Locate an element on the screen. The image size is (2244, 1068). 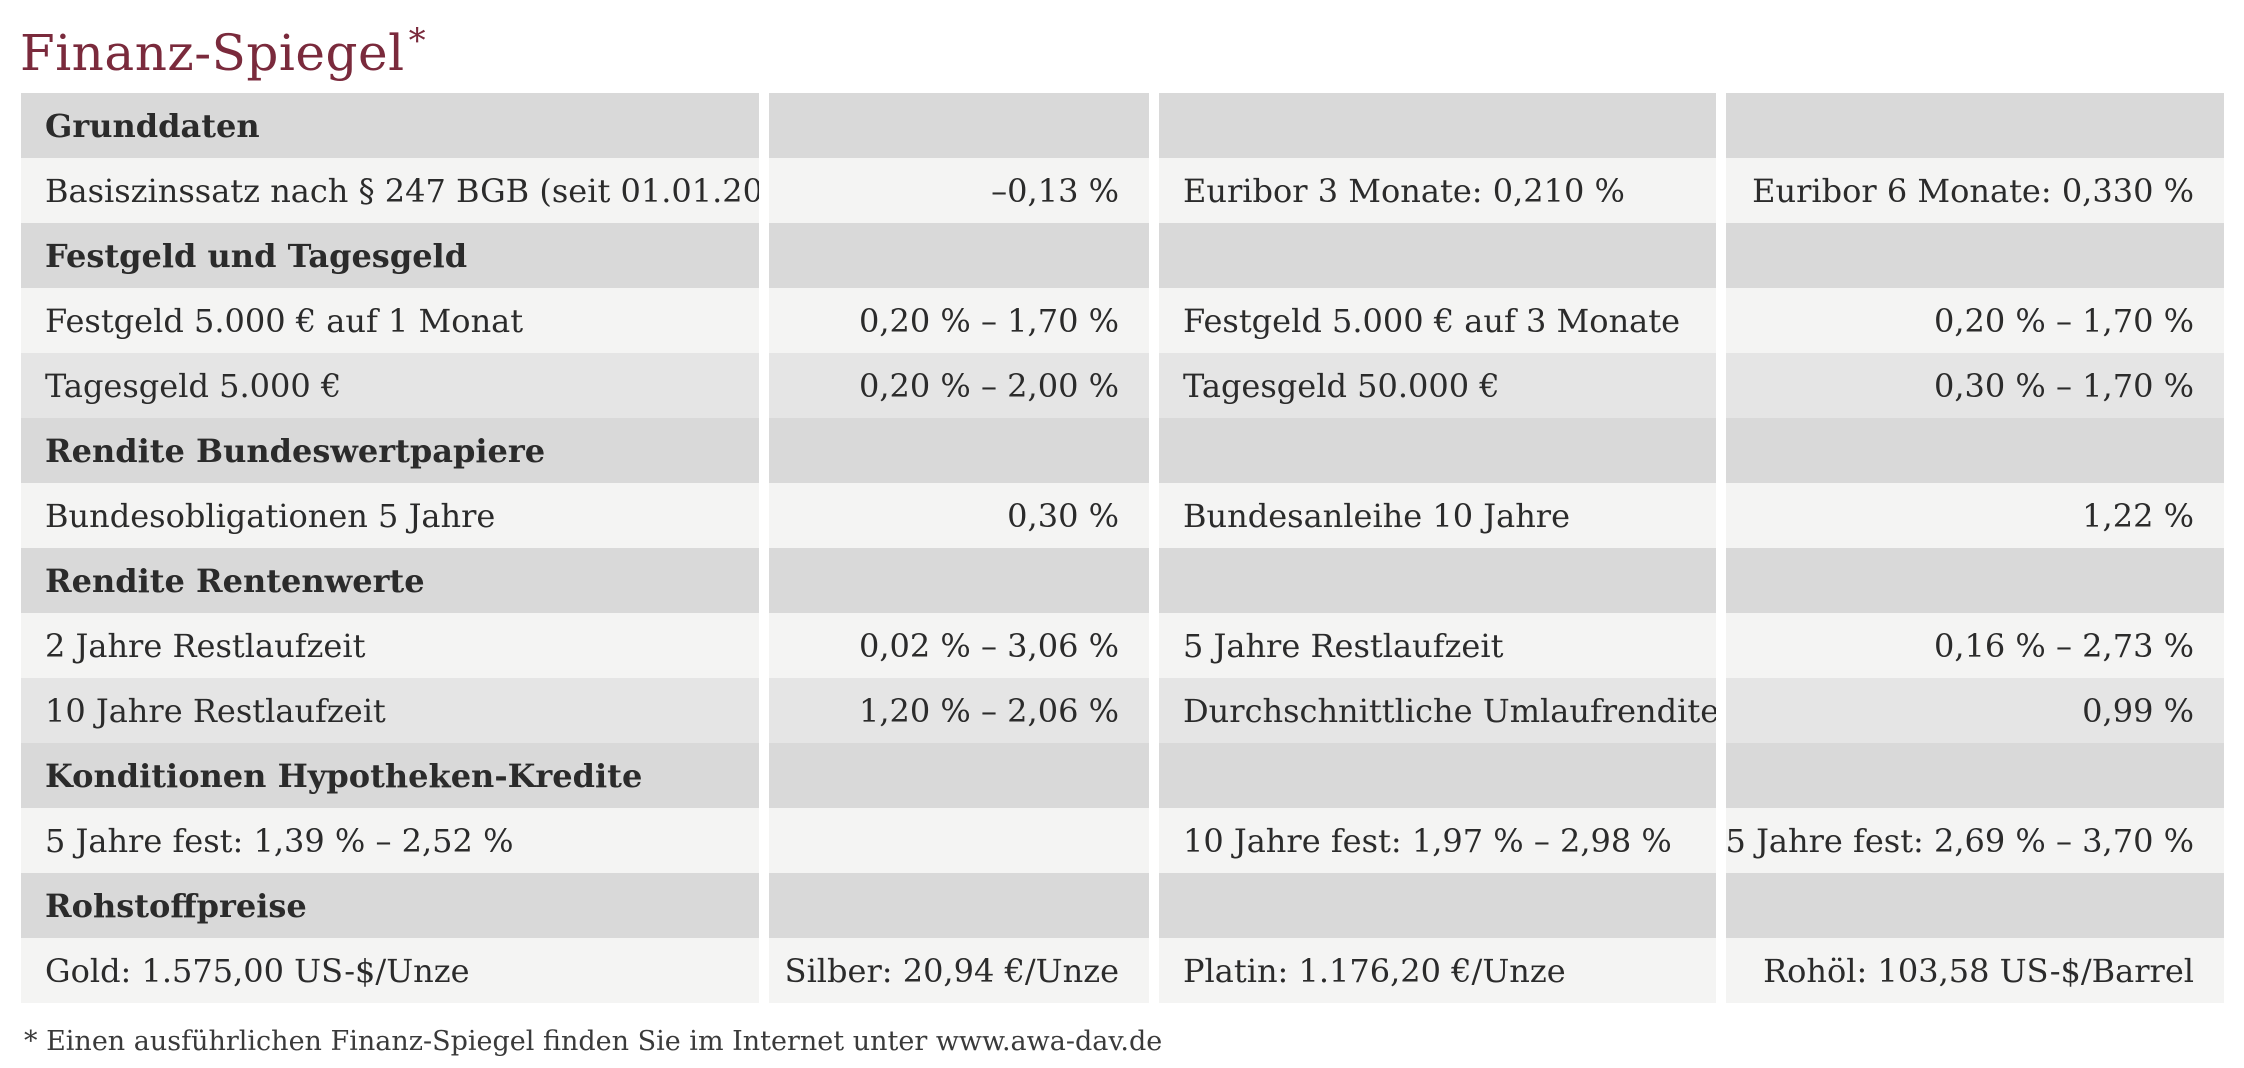
table-cell: Bundesanleihe 10 Jahre is located at coordinates (1437, 515).